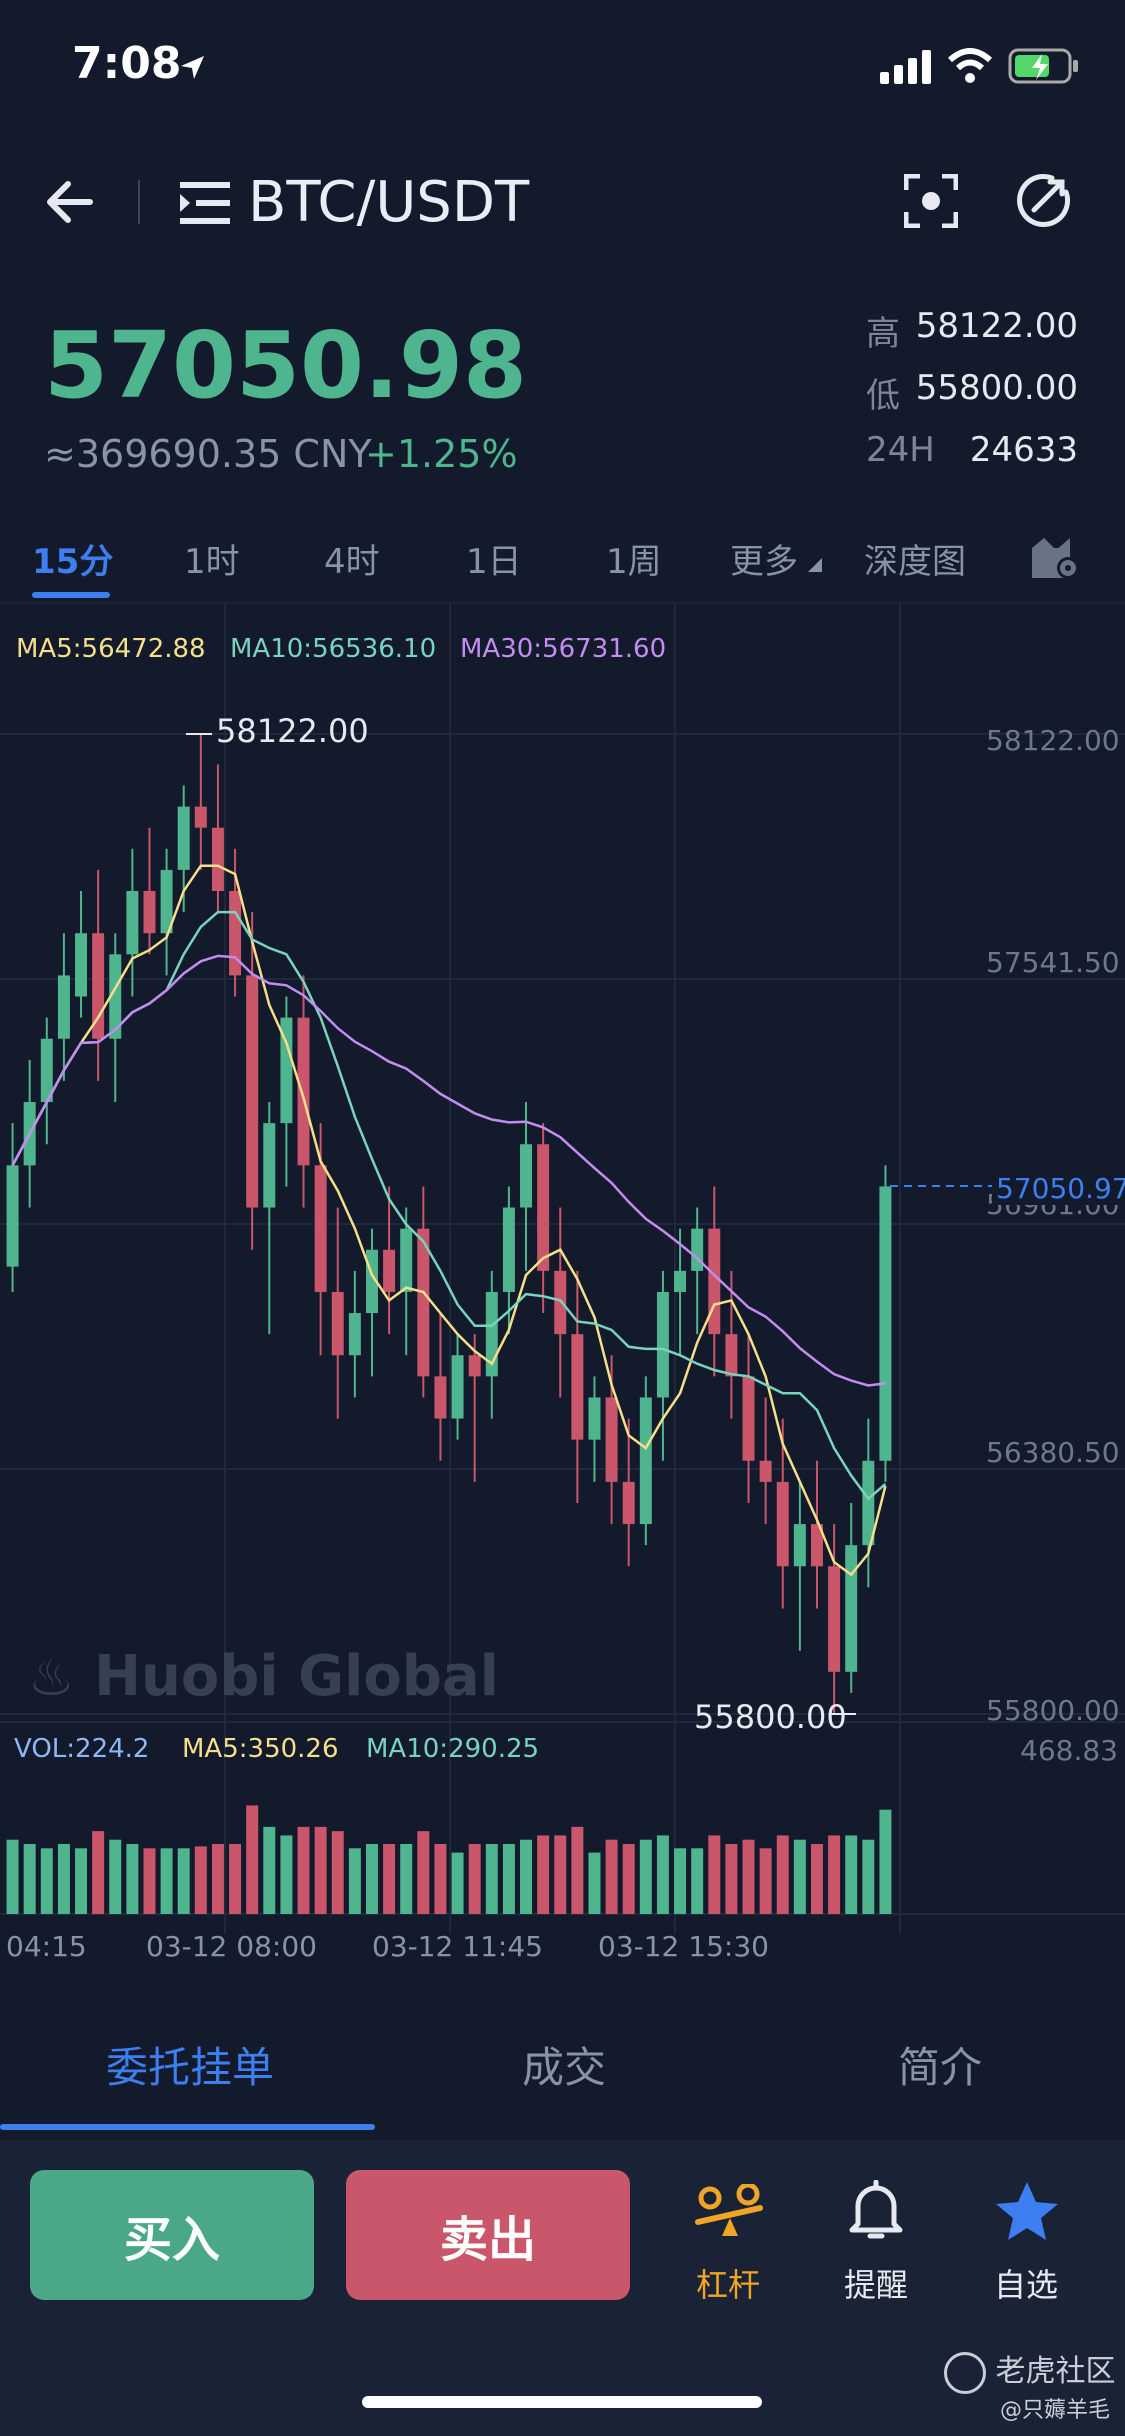 This screenshot has width=1125, height=2436. What do you see at coordinates (1053, 962) in the screenshot?
I see `y-tick: 57541.50` at bounding box center [1053, 962].